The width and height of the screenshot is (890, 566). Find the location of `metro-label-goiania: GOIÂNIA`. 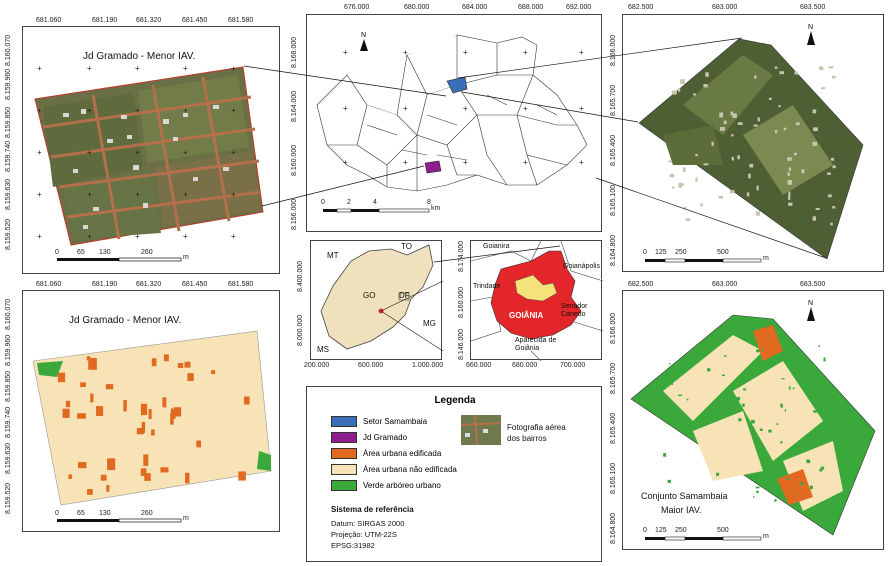

metro-label-goiania: GOIÂNIA is located at coordinates (526, 315).